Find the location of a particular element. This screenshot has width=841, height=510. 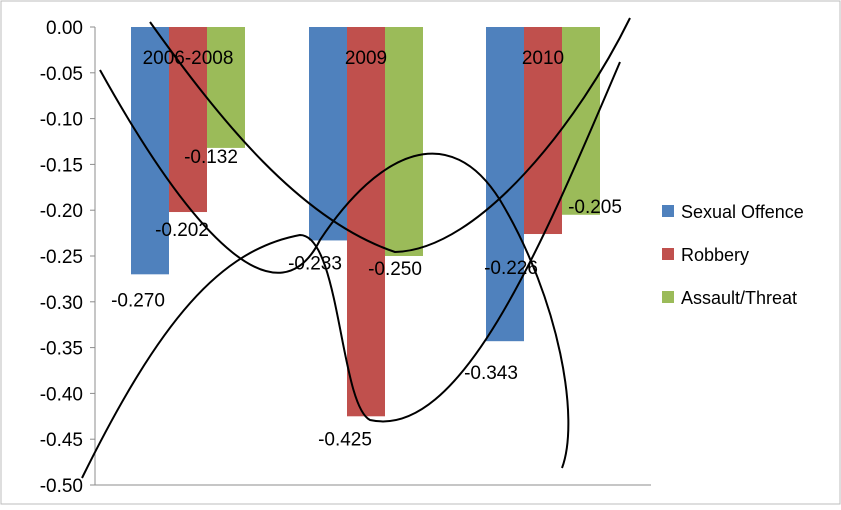

category-labels: 2006-2008 2009 2010 is located at coordinates (354, 58).